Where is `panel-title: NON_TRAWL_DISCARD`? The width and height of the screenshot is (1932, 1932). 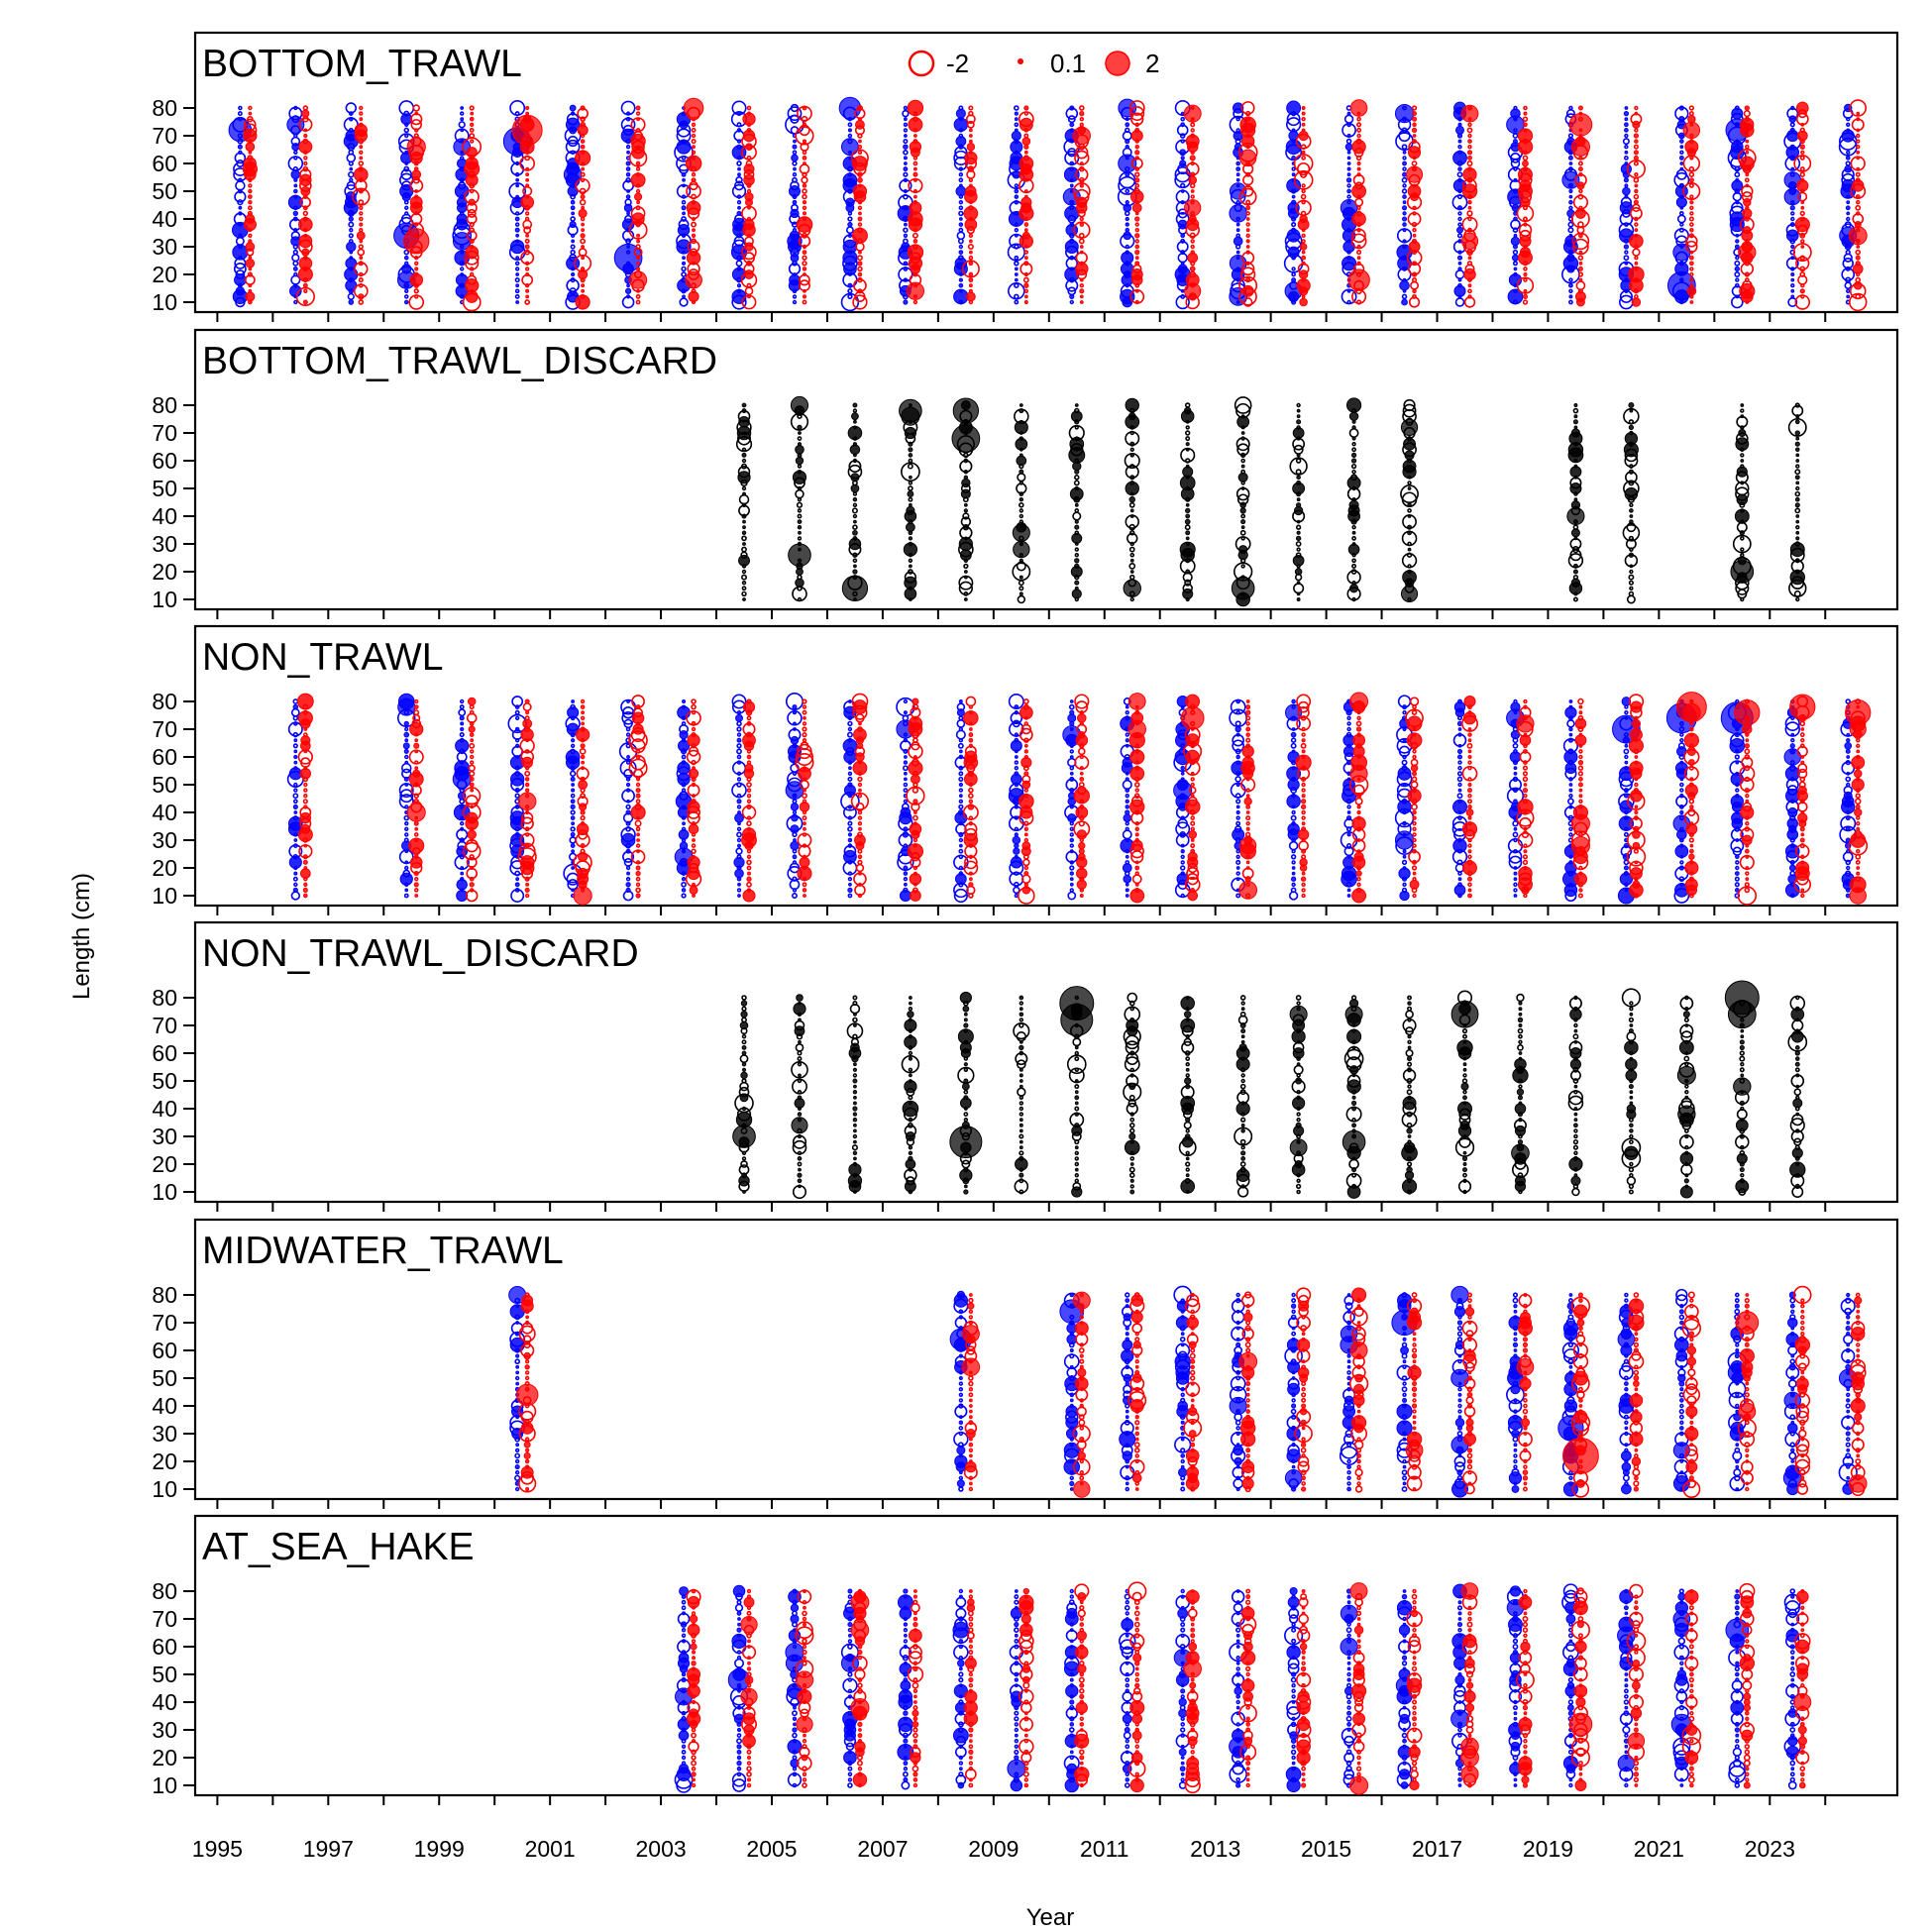
panel-title: NON_TRAWL_DISCARD is located at coordinates (420, 953).